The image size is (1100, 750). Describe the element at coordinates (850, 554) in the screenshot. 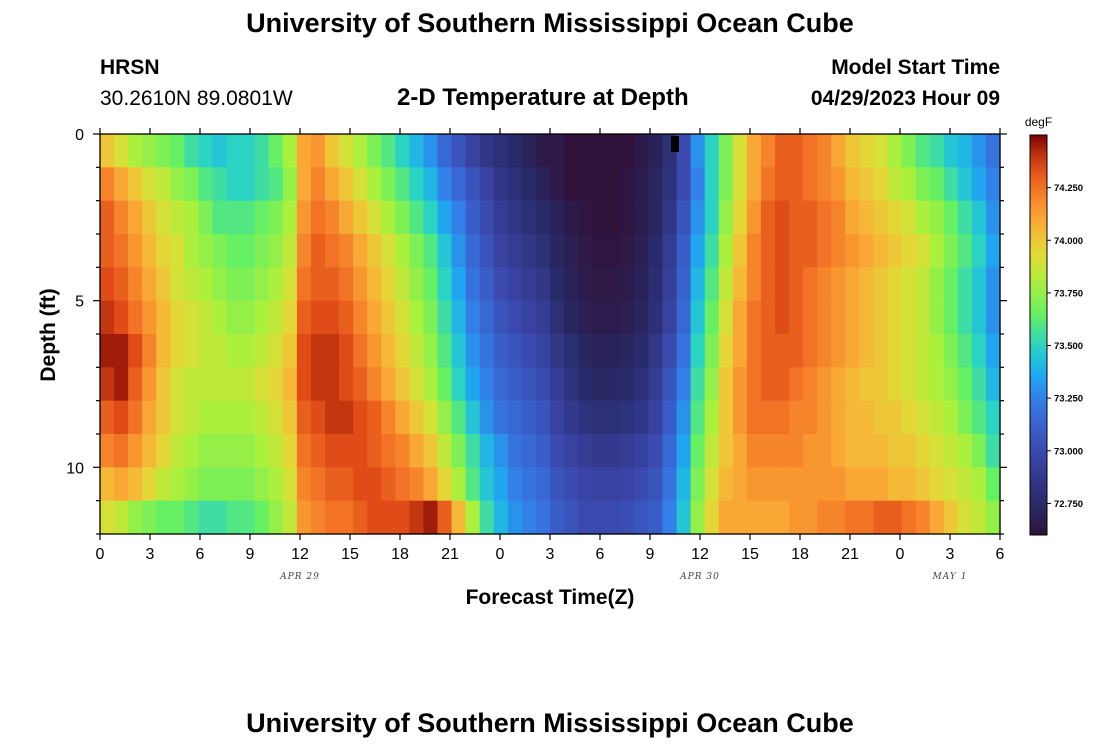

I see `x-tick-label: 21` at that location.